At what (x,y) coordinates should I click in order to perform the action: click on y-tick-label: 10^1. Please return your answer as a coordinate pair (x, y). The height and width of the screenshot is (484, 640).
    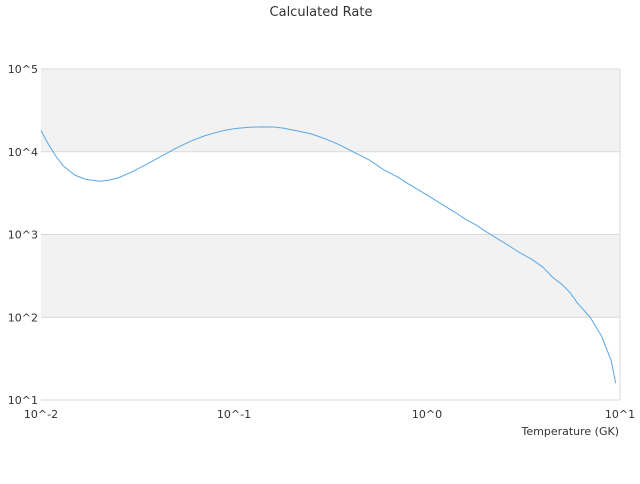
    Looking at the image, I should click on (23, 400).